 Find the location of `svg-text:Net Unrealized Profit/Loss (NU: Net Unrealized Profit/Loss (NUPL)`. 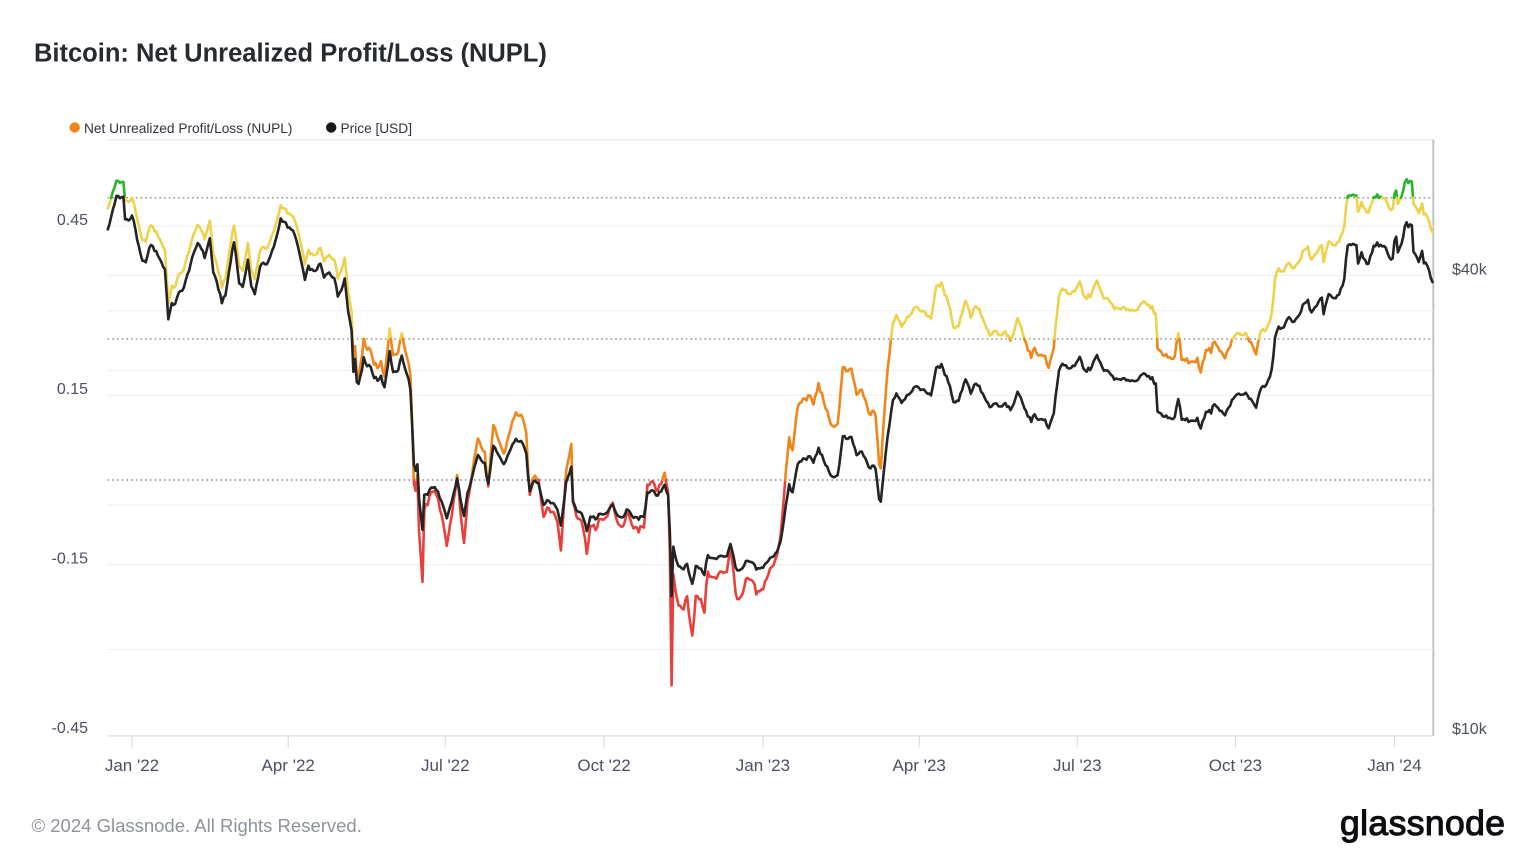

svg-text:Net Unrealized Profit/Loss (NU: Net Unrealized Profit/Loss (NUPL) is located at coordinates (188, 128).